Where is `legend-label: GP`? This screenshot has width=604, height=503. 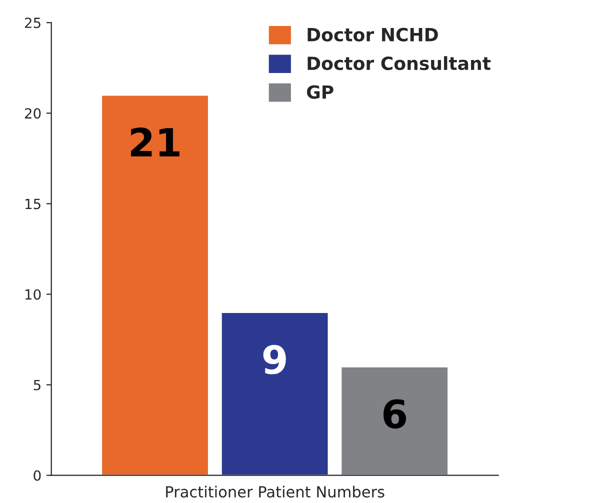
legend-label: GP is located at coordinates (320, 92).